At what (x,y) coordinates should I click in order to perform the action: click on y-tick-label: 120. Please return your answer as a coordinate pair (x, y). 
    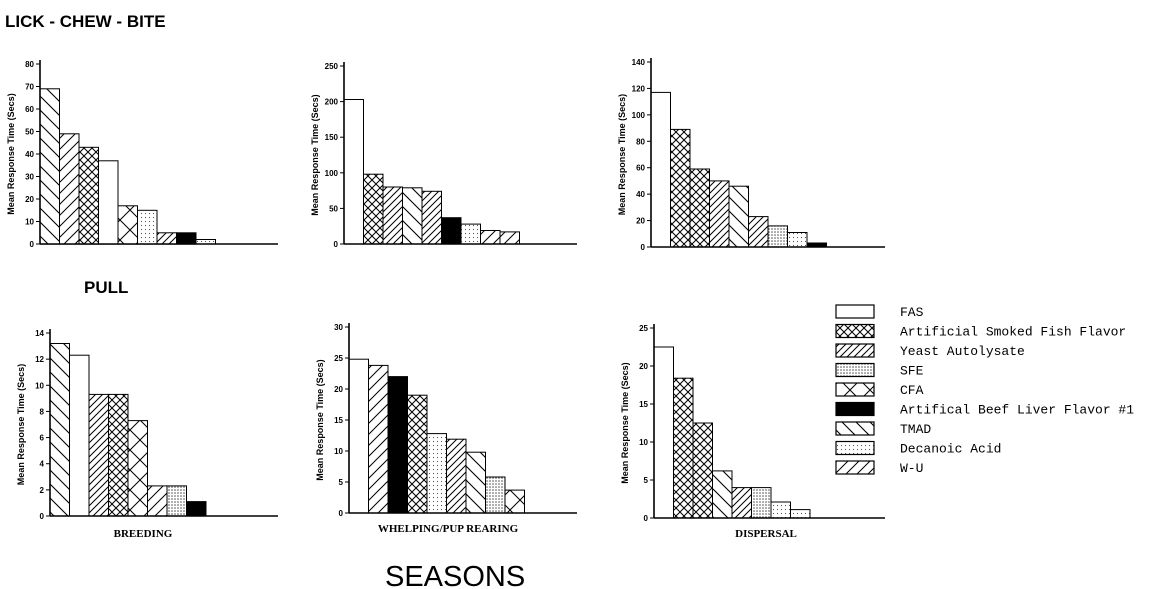
    Looking at the image, I should click on (639, 88).